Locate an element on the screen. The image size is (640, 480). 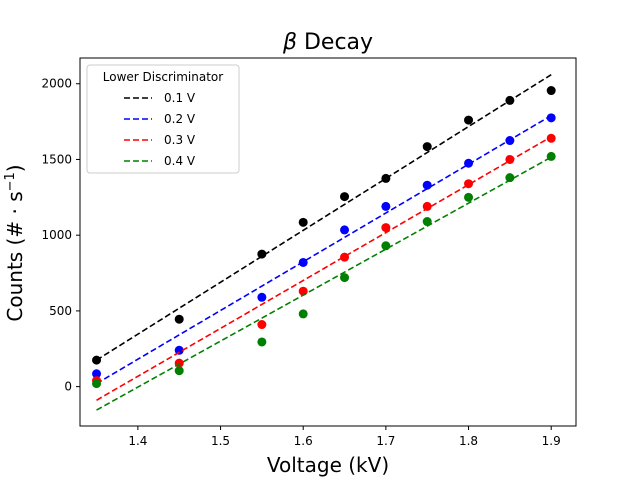
y-axis-label-main: Counts (# · s is located at coordinates (15, 256).